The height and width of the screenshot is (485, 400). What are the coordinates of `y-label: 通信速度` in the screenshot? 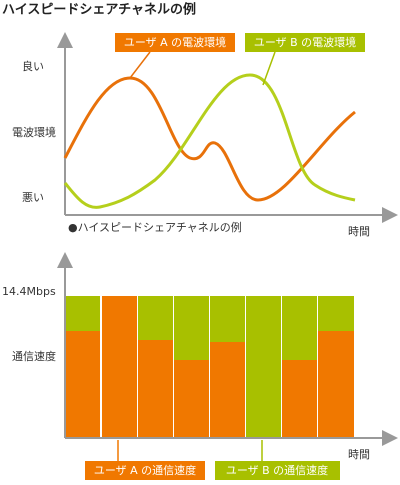 It's located at (34, 356).